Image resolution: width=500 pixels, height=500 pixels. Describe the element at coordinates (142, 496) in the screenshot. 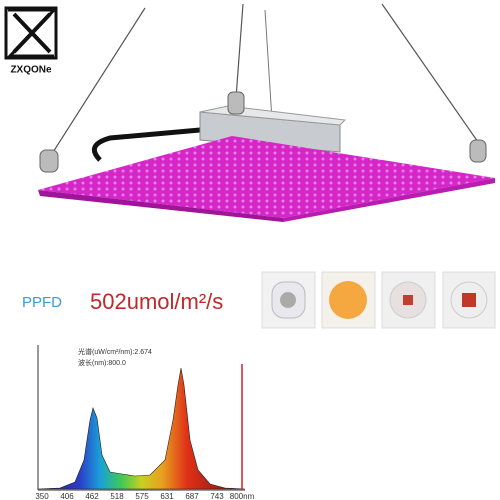

I see `x-tick-label: 575` at that location.